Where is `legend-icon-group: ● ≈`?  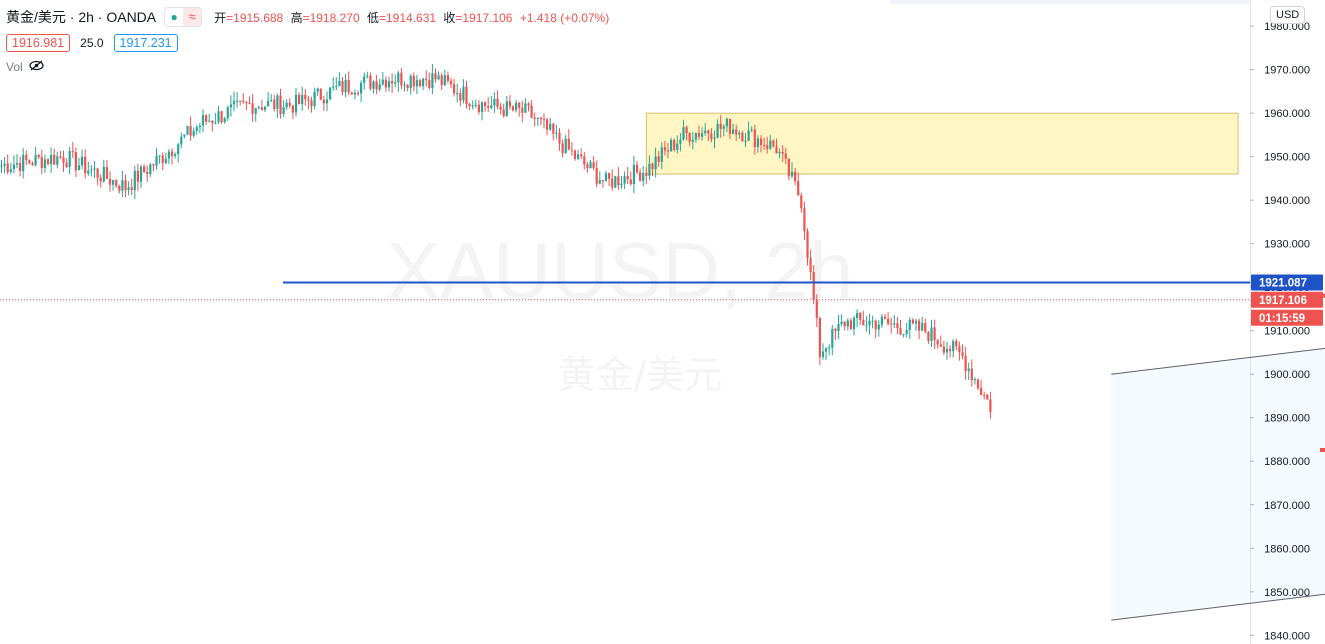 legend-icon-group: ● ≈ is located at coordinates (183, 17).